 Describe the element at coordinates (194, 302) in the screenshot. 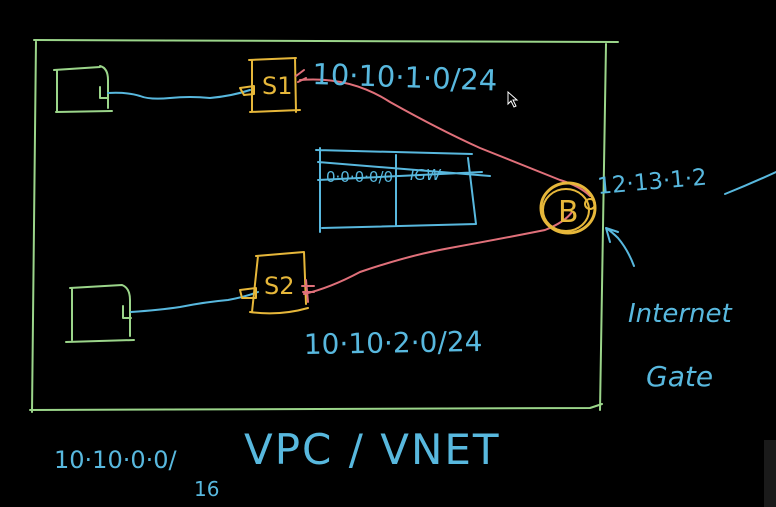

I see `link-host2-s2` at that location.